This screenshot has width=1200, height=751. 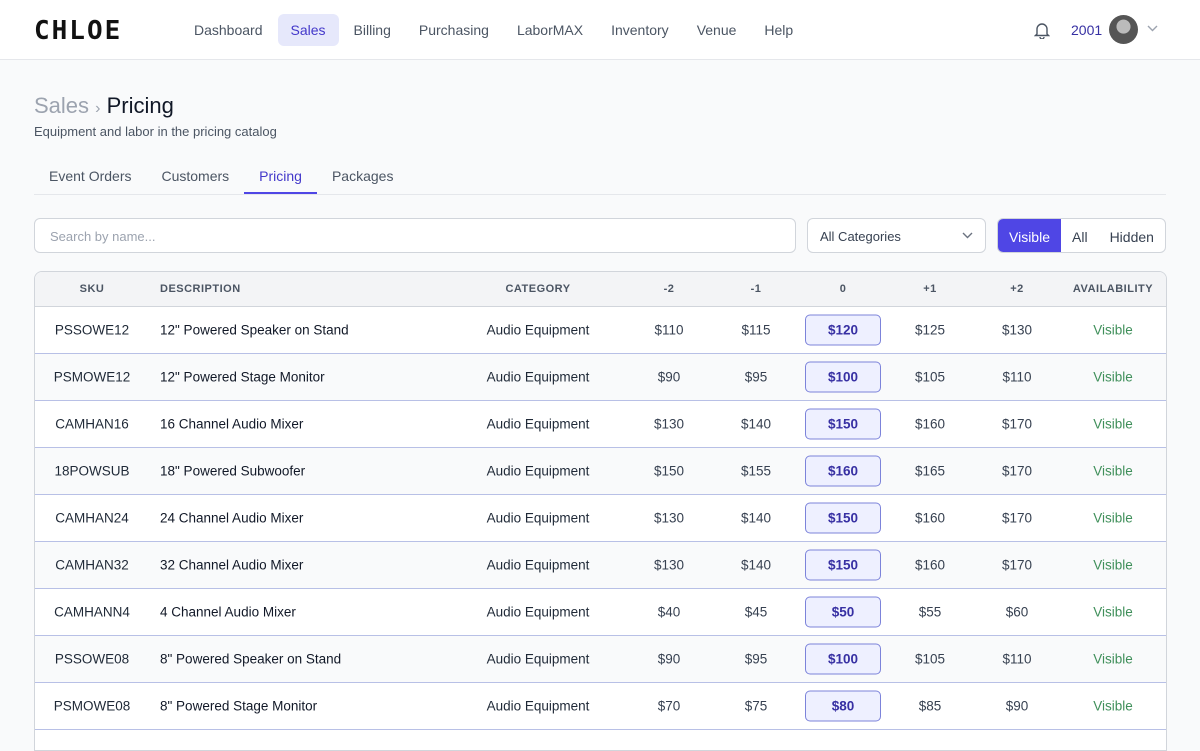 What do you see at coordinates (78, 31) in the screenshot?
I see `logo: CHLOE` at bounding box center [78, 31].